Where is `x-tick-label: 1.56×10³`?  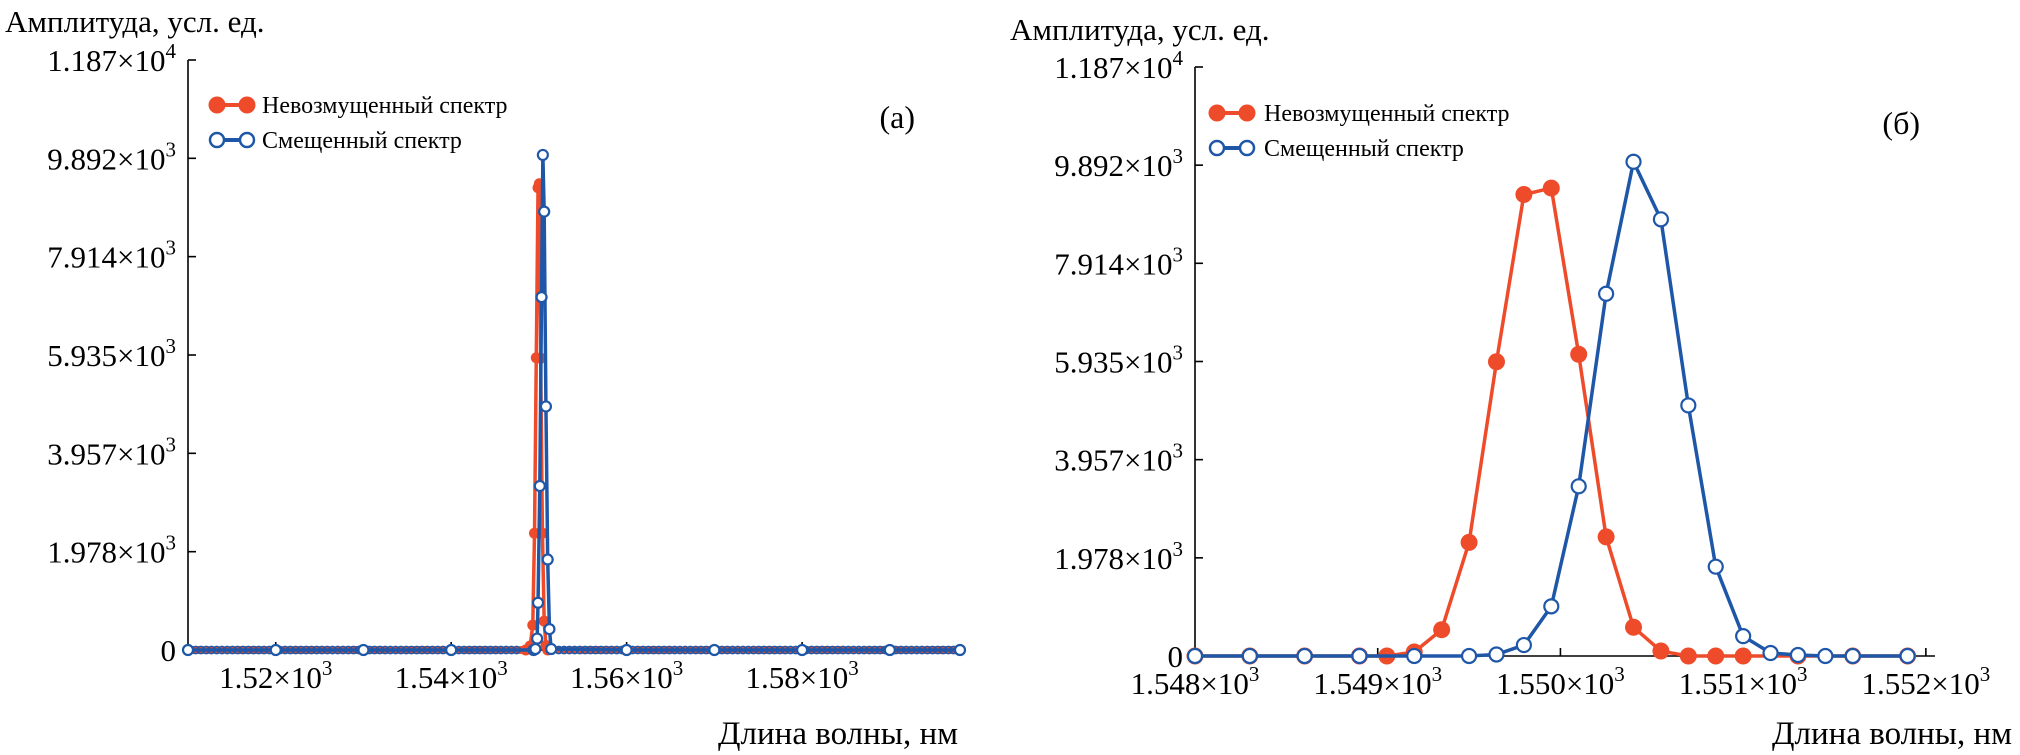 x-tick-label: 1.56×10³ is located at coordinates (626, 675).